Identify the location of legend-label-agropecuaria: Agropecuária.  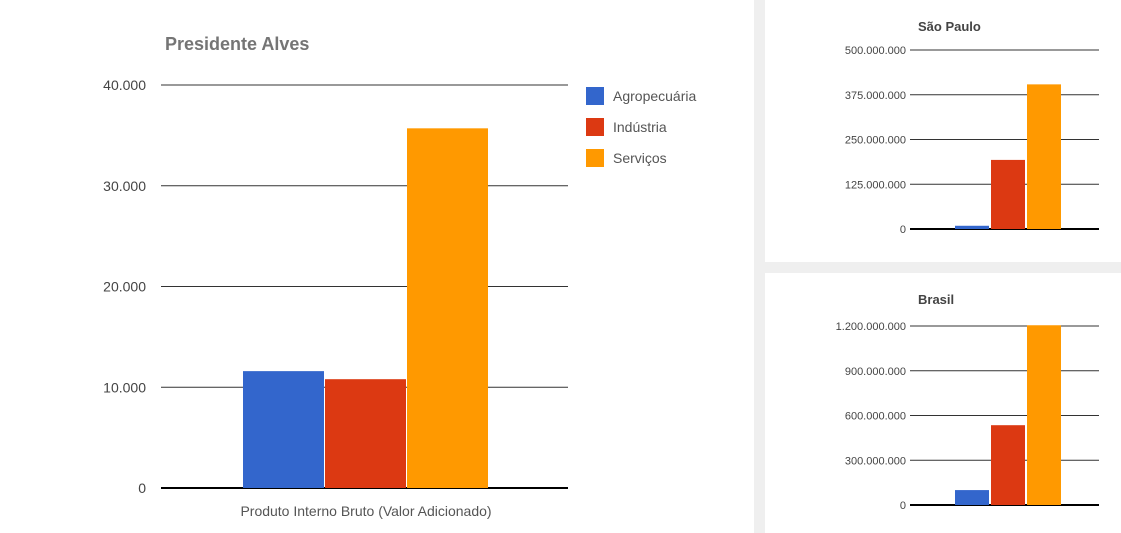
(654, 96).